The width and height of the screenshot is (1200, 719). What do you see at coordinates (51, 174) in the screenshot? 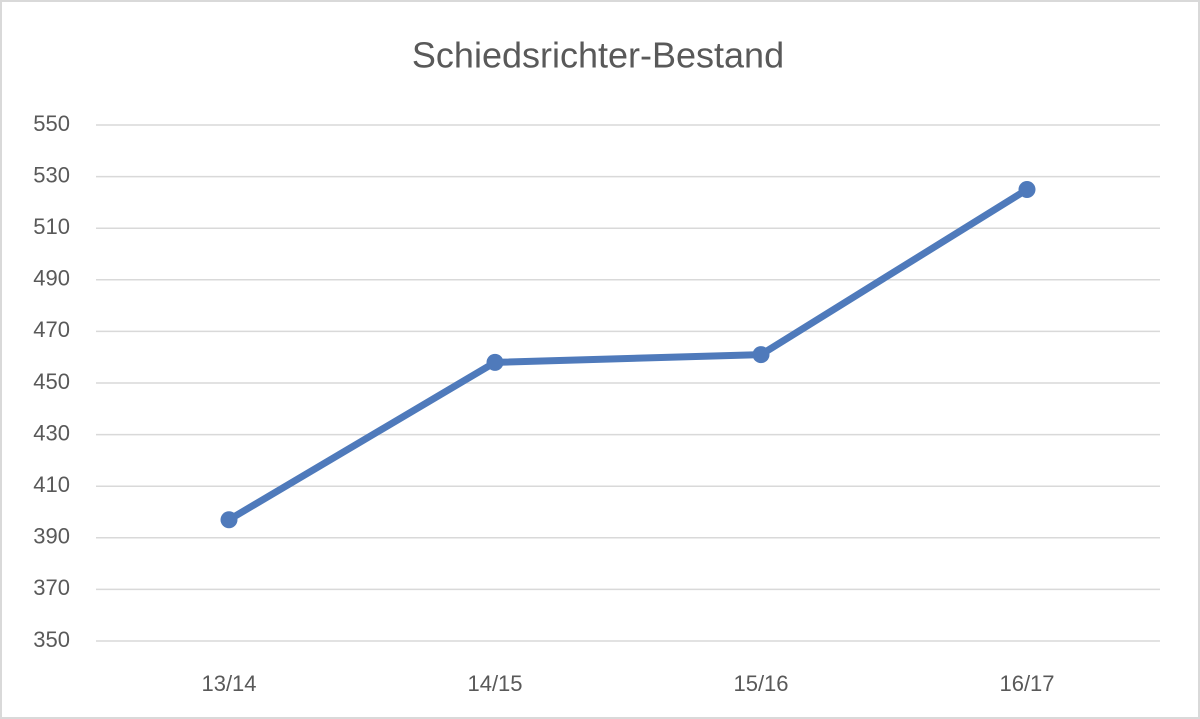
I see `y-tick-label: 530` at bounding box center [51, 174].